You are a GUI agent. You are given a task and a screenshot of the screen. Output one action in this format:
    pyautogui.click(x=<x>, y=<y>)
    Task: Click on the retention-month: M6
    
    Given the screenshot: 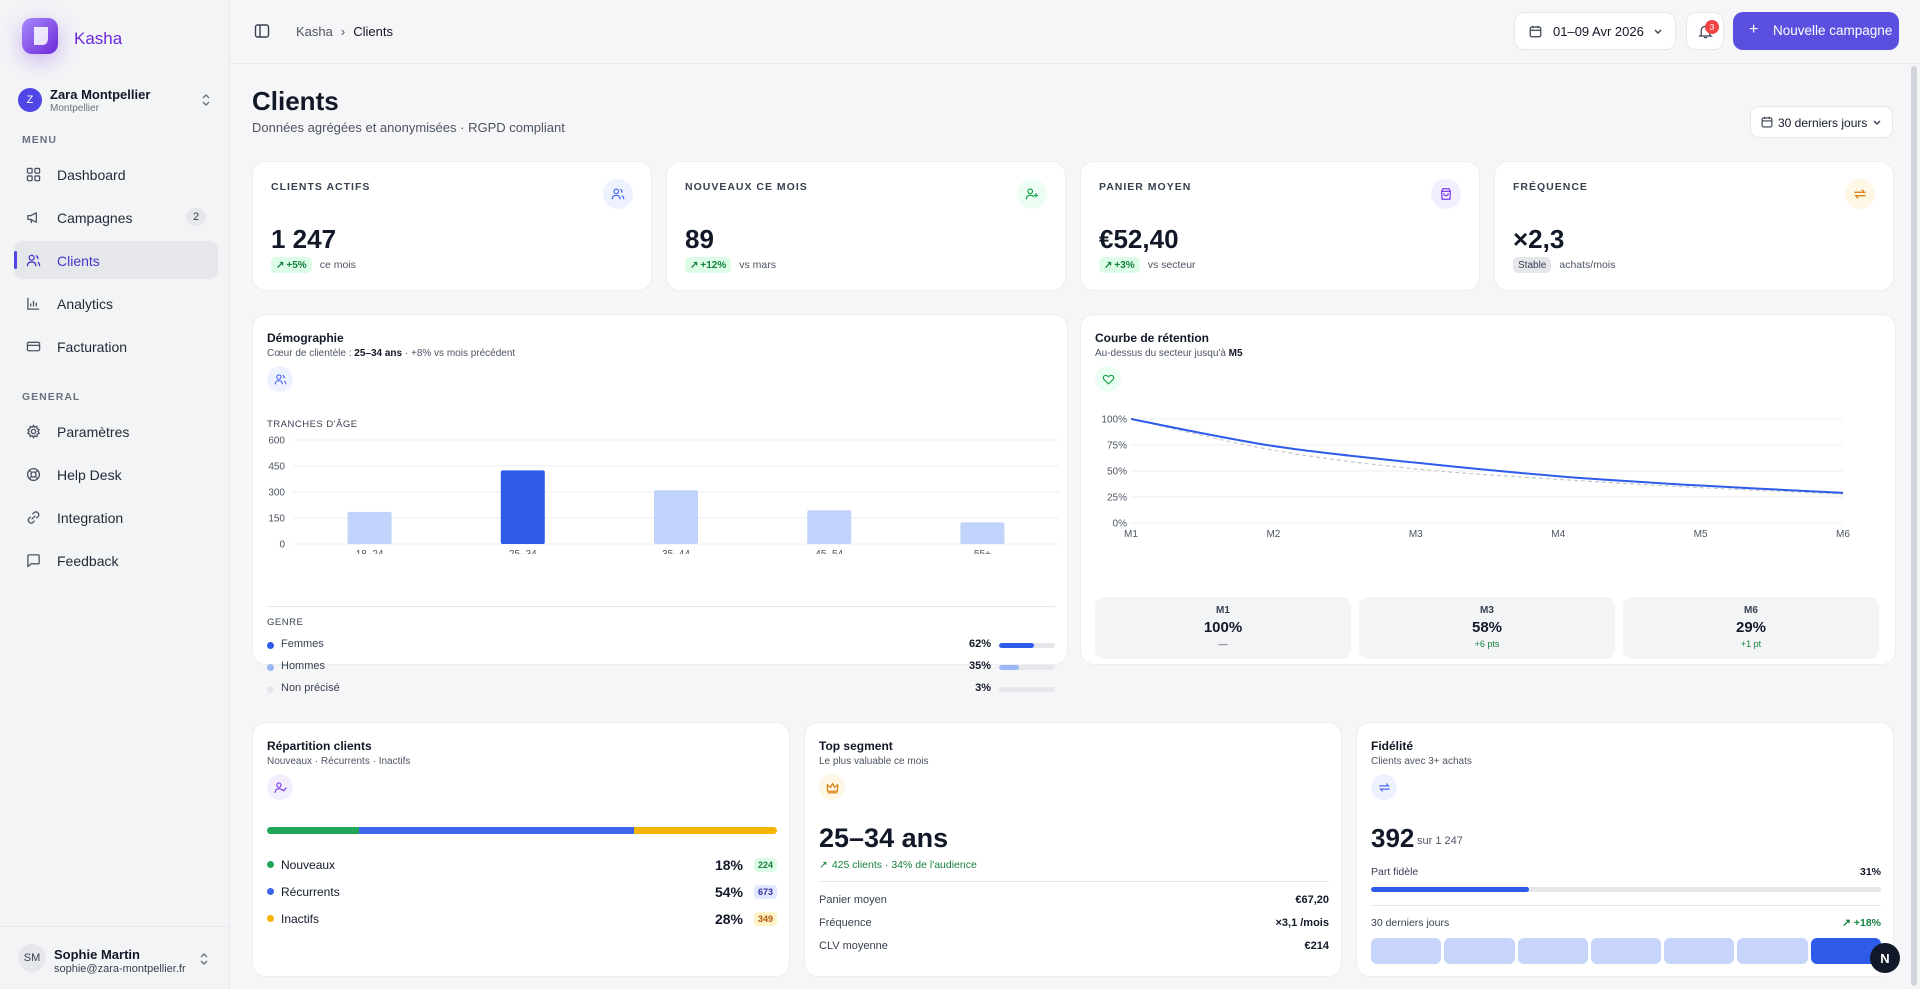 What is the action you would take?
    pyautogui.click(x=1751, y=610)
    